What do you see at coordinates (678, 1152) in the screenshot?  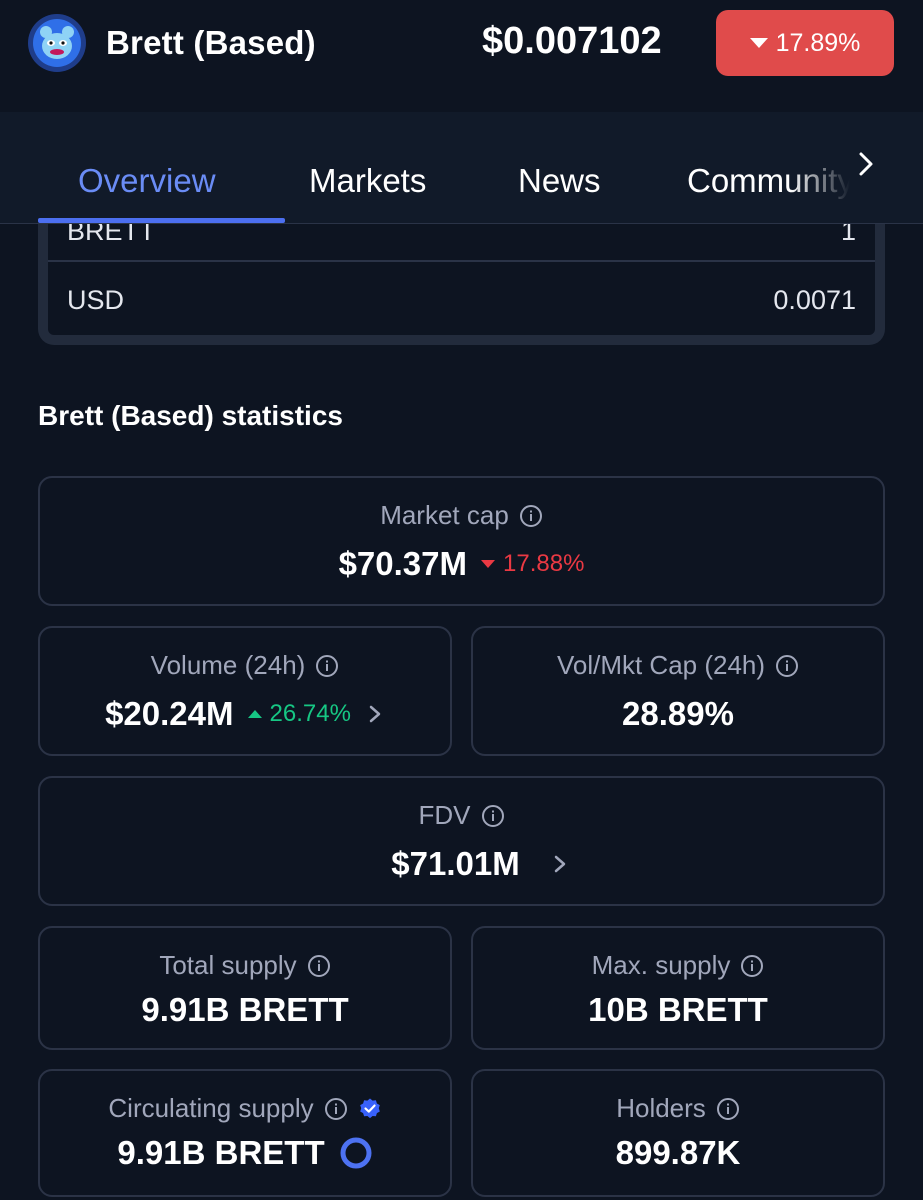 I see `holders-value: 899.87K` at bounding box center [678, 1152].